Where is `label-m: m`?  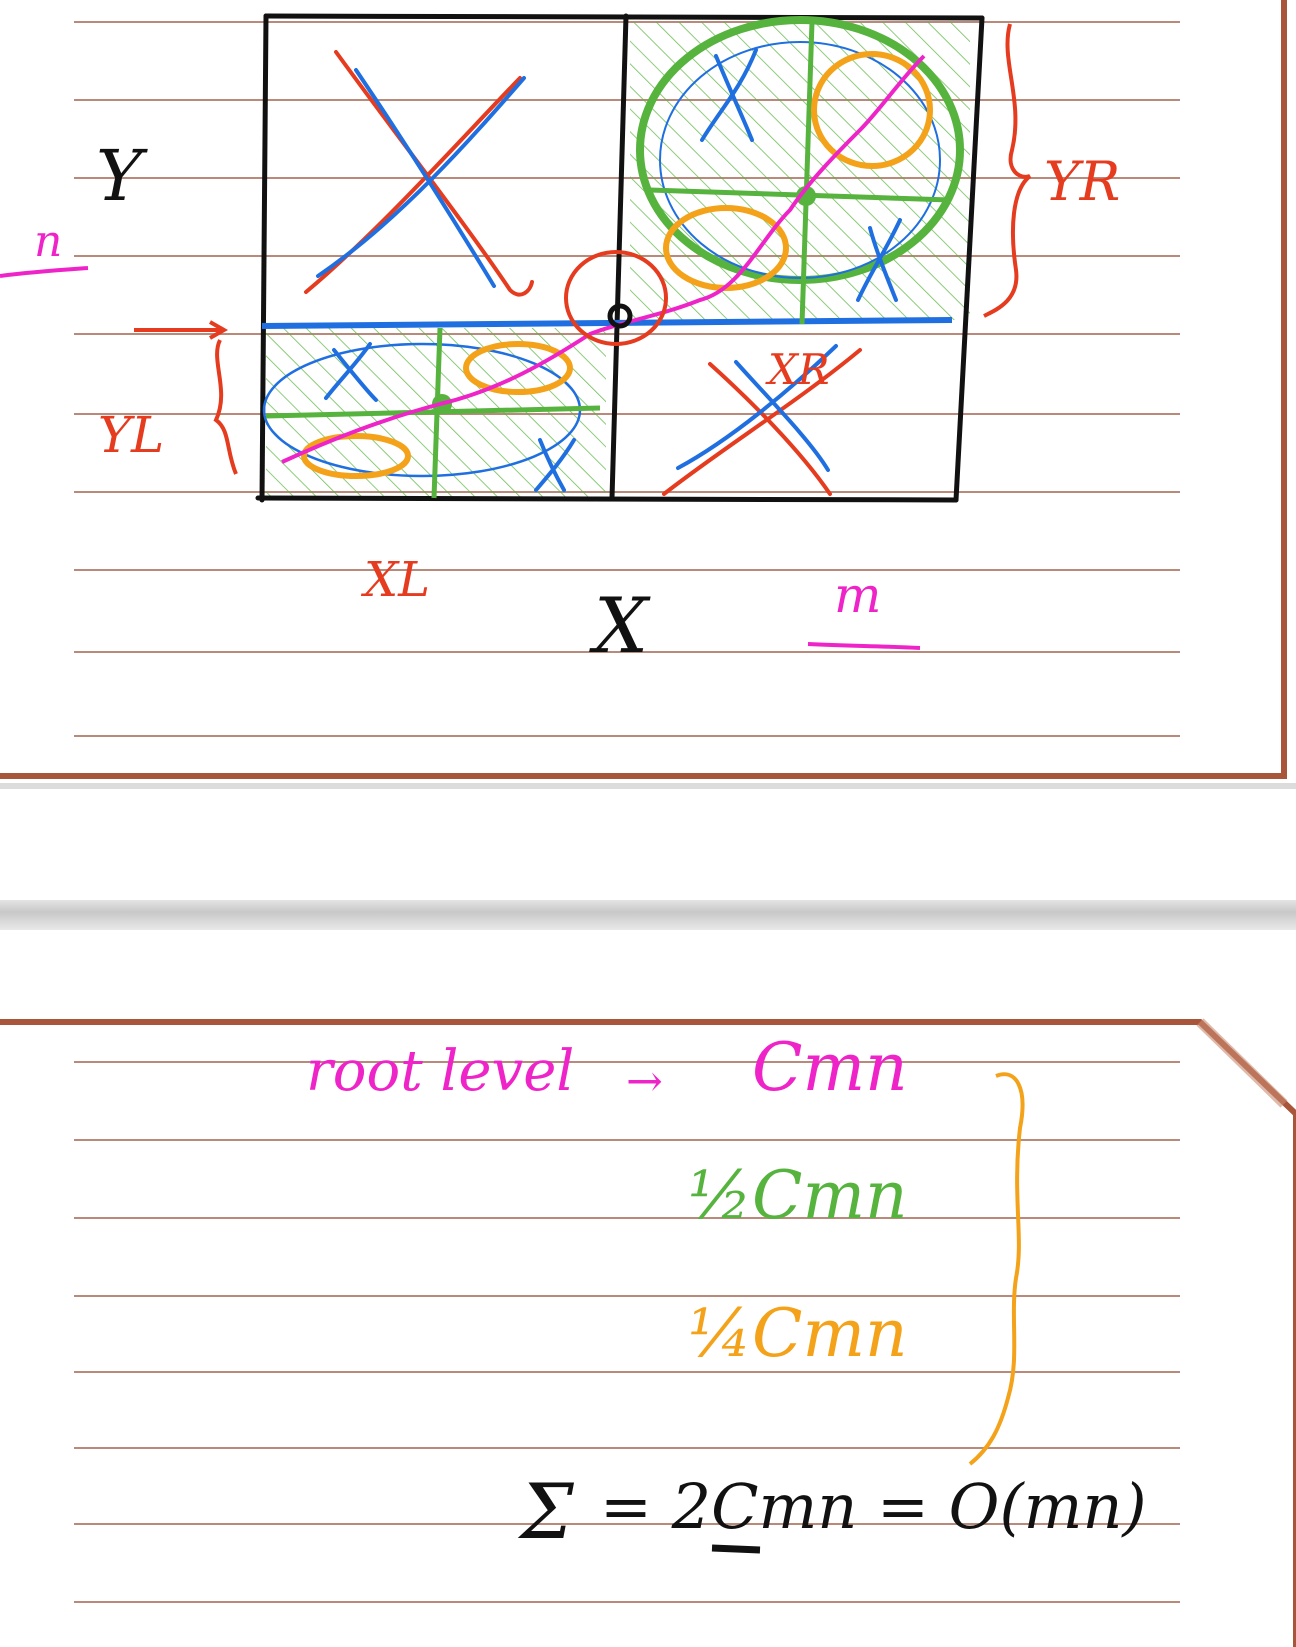 label-m: m is located at coordinates (857, 595).